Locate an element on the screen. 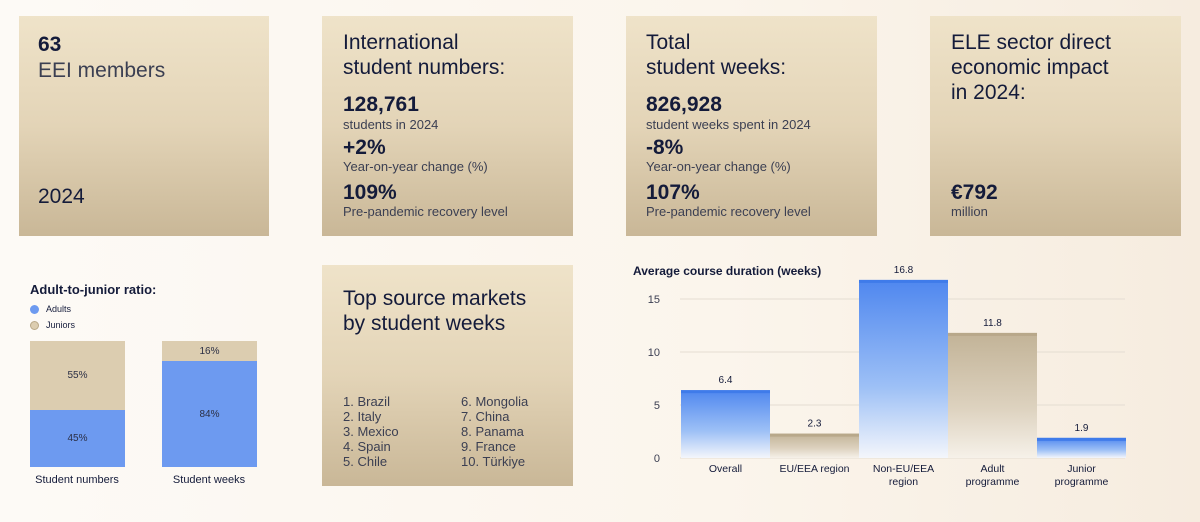  ratio-chart-title: Adult-to-junior ratio: is located at coordinates (93, 289).